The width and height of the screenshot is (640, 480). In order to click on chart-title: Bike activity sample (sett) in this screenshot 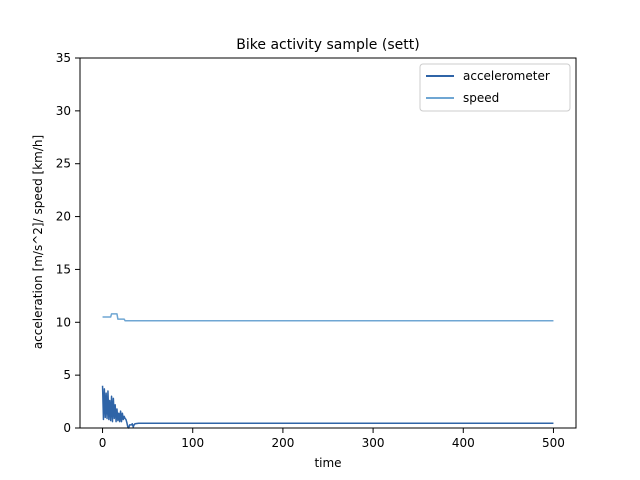, I will do `click(327, 45)`.